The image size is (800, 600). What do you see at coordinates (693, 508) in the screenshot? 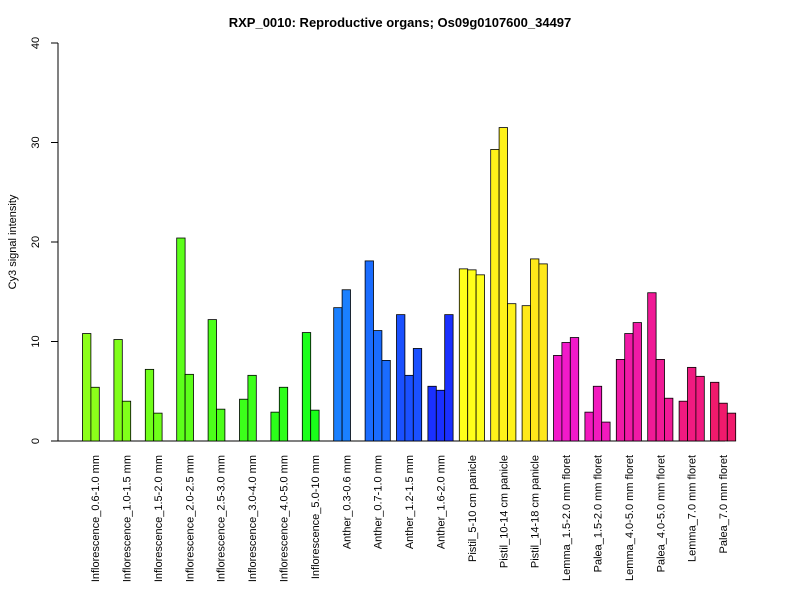
I see `x-tick-label: Lemma_7.0 mm floret` at bounding box center [693, 508].